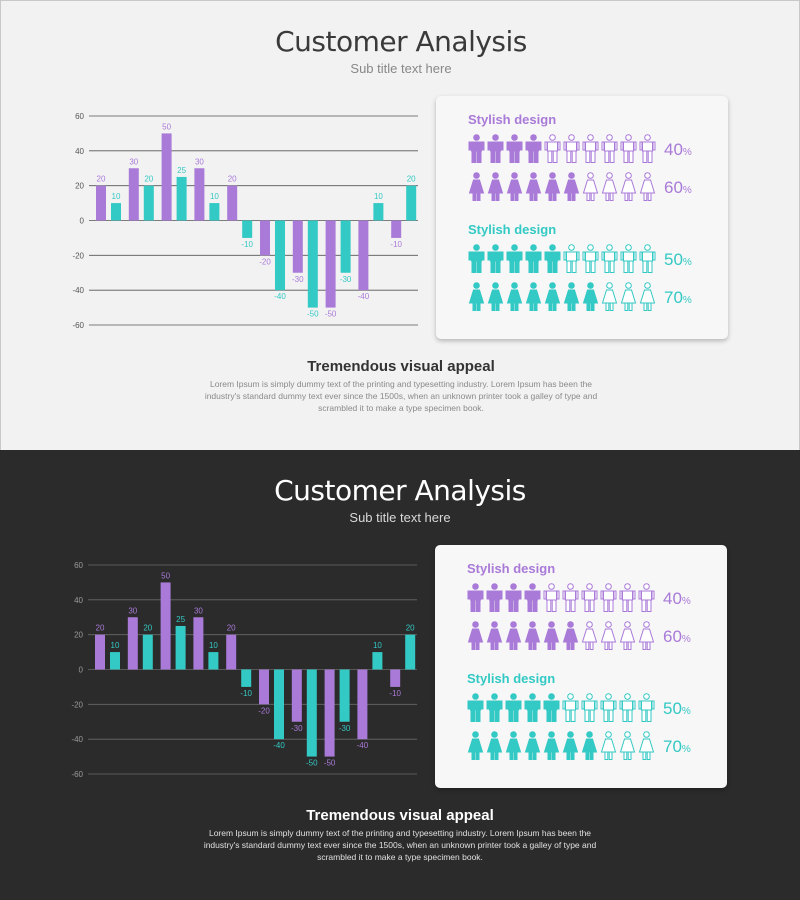  What do you see at coordinates (582, 217) in the screenshot?
I see `people-panel: Stylish design 40% 60% Stylish design 50% 70%` at bounding box center [582, 217].